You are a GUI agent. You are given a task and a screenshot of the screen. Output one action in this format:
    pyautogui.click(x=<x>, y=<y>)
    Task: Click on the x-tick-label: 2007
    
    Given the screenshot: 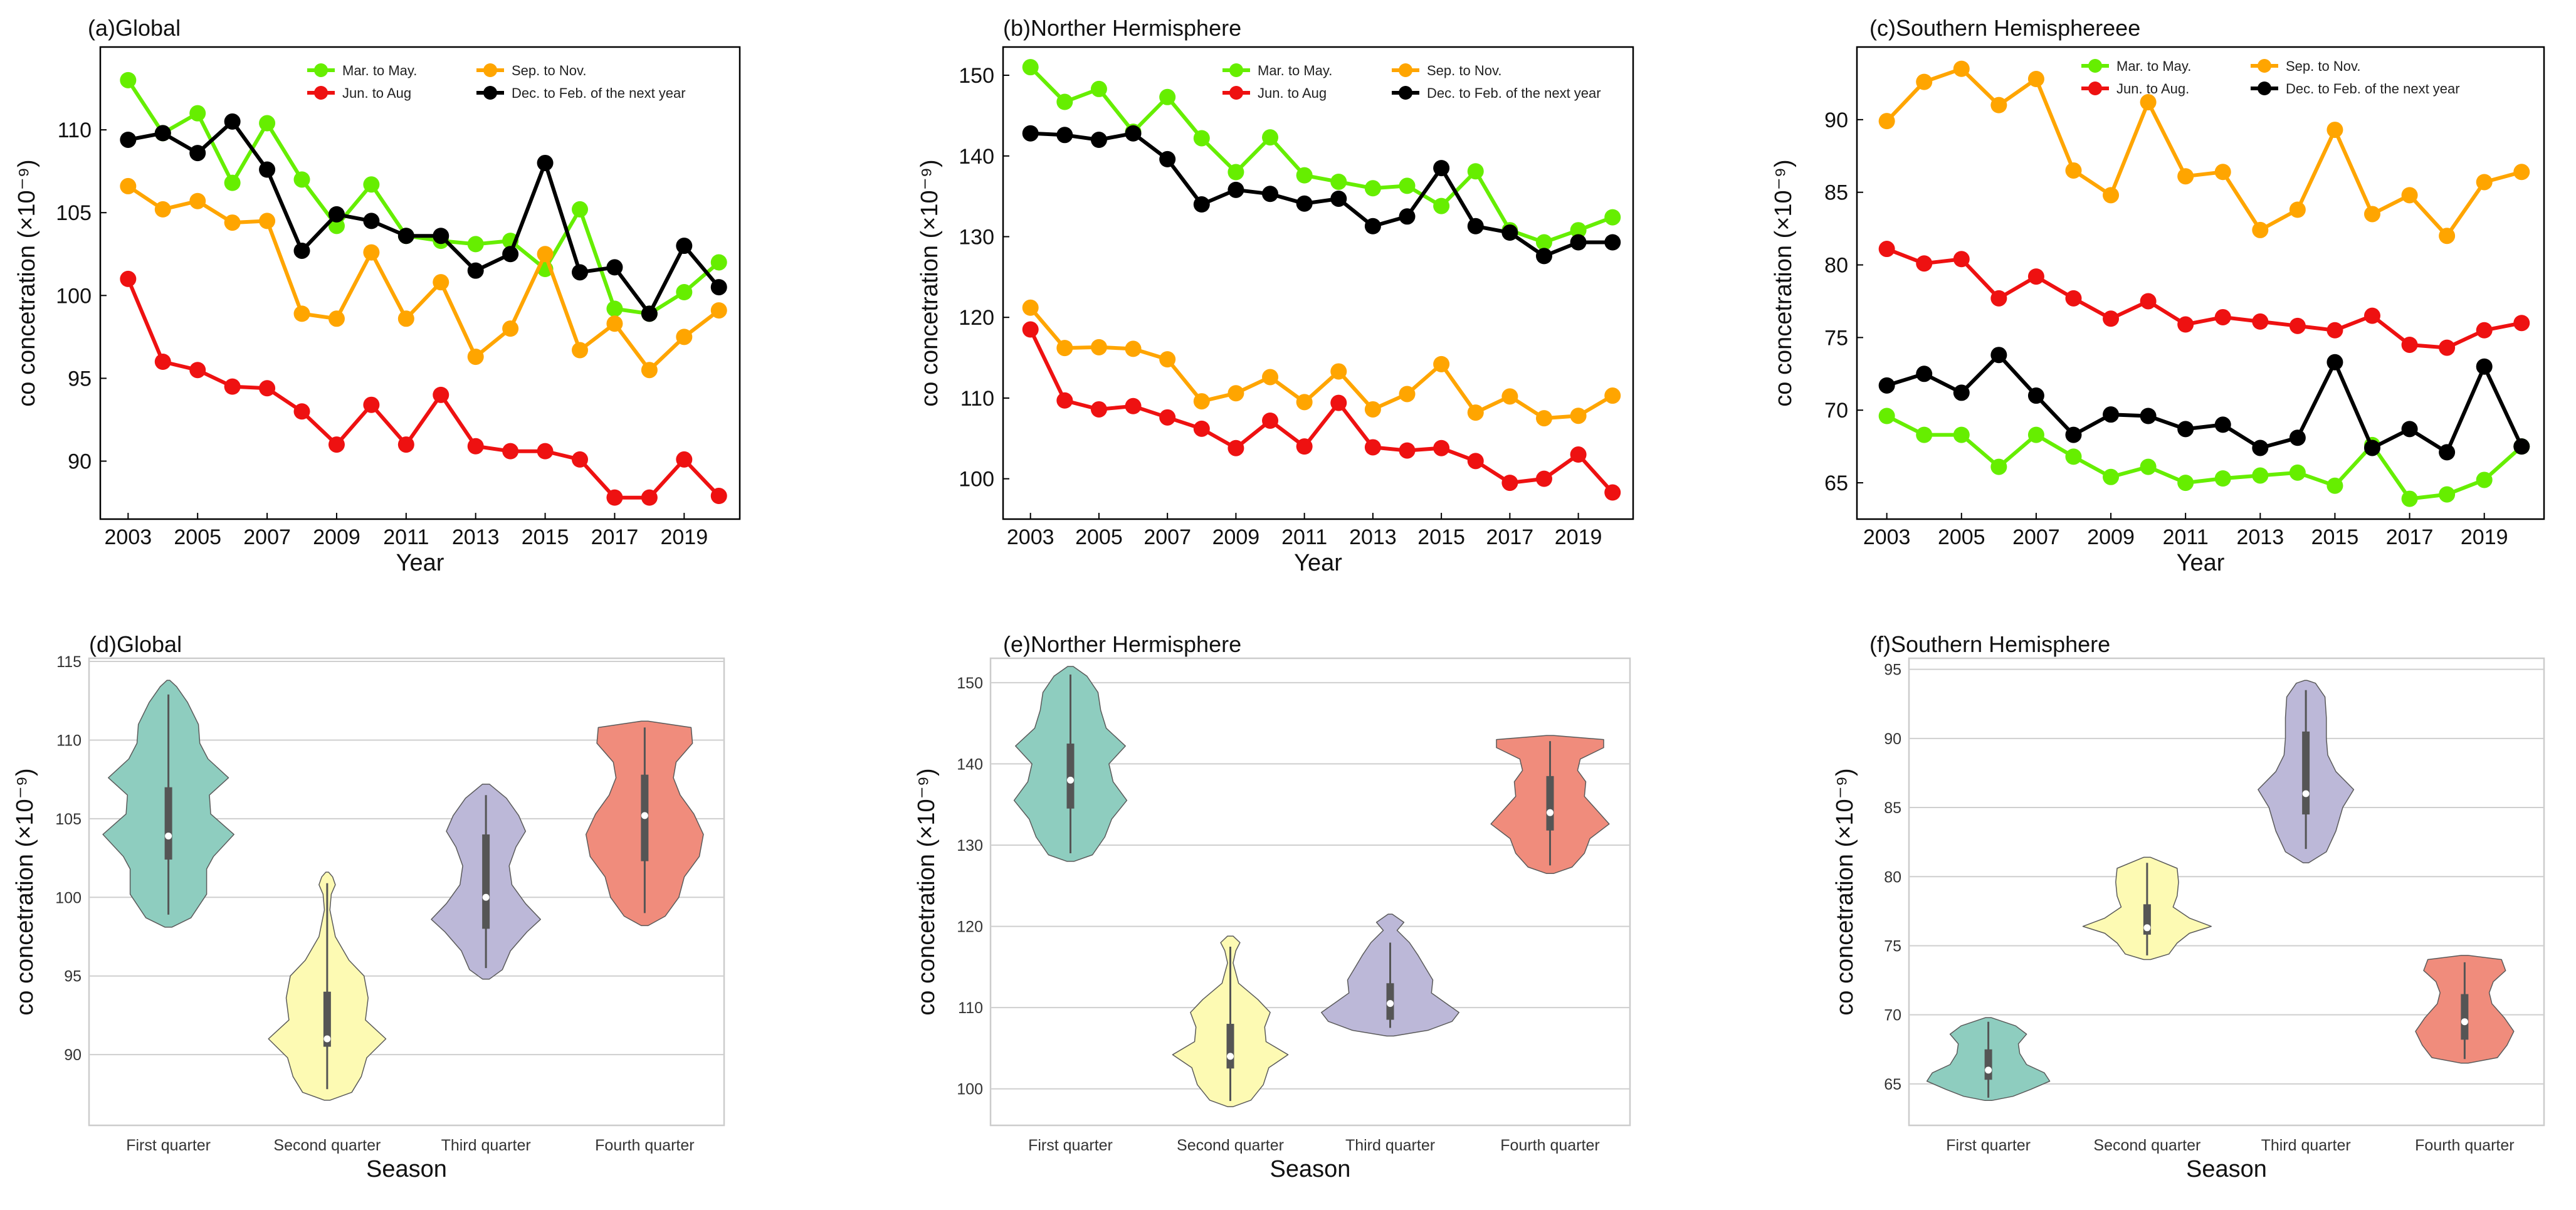 What is the action you would take?
    pyautogui.click(x=1167, y=537)
    